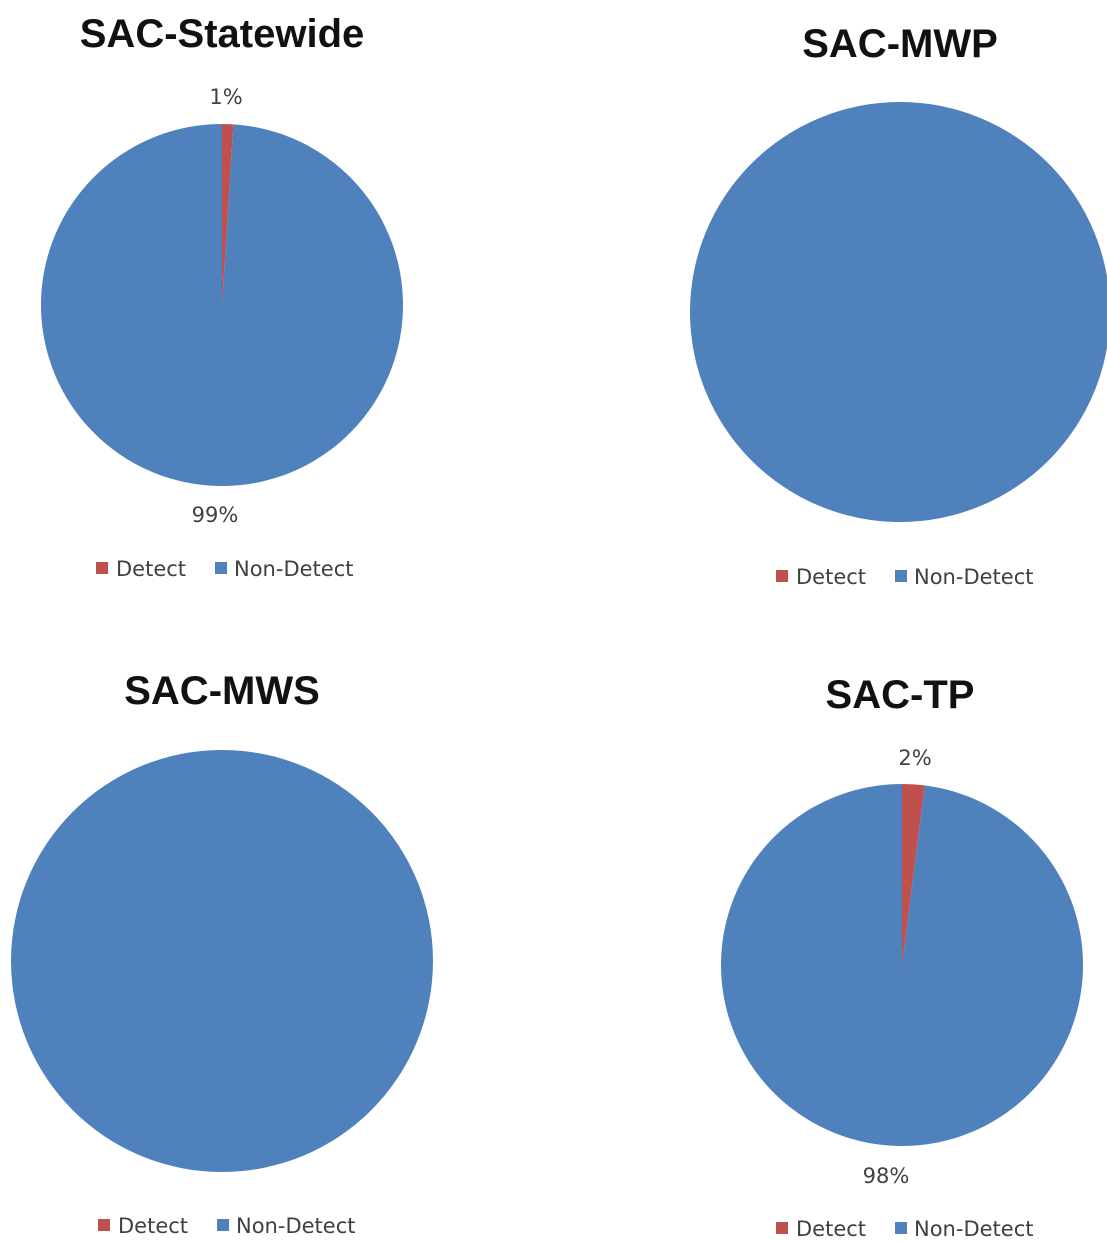 The image size is (1107, 1241). Describe the element at coordinates (215, 515) in the screenshot. I see `data-label-non-detect: 99%` at that location.